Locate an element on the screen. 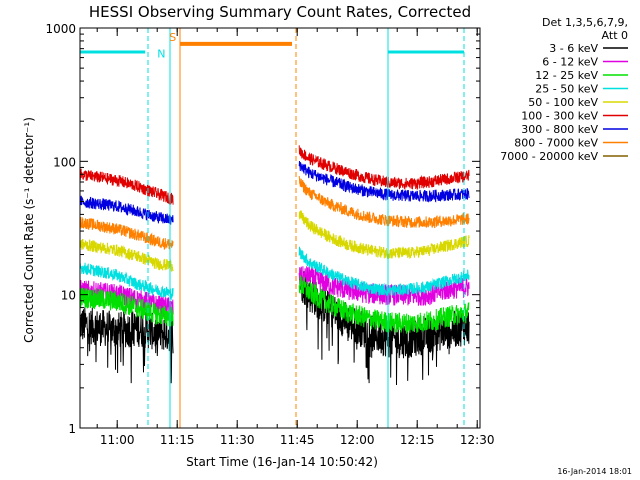 Image resolution: width=640 pixels, height=480 pixels. flag-label-n: N is located at coordinates (161, 54).